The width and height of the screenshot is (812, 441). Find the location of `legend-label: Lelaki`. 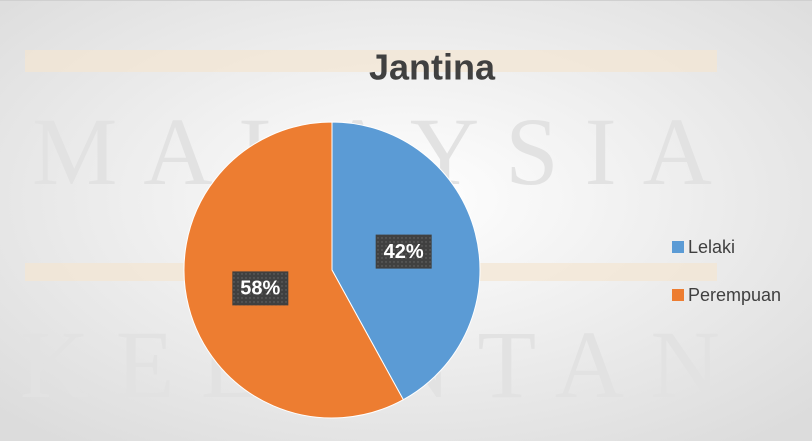

legend-label: Lelaki is located at coordinates (711, 247).